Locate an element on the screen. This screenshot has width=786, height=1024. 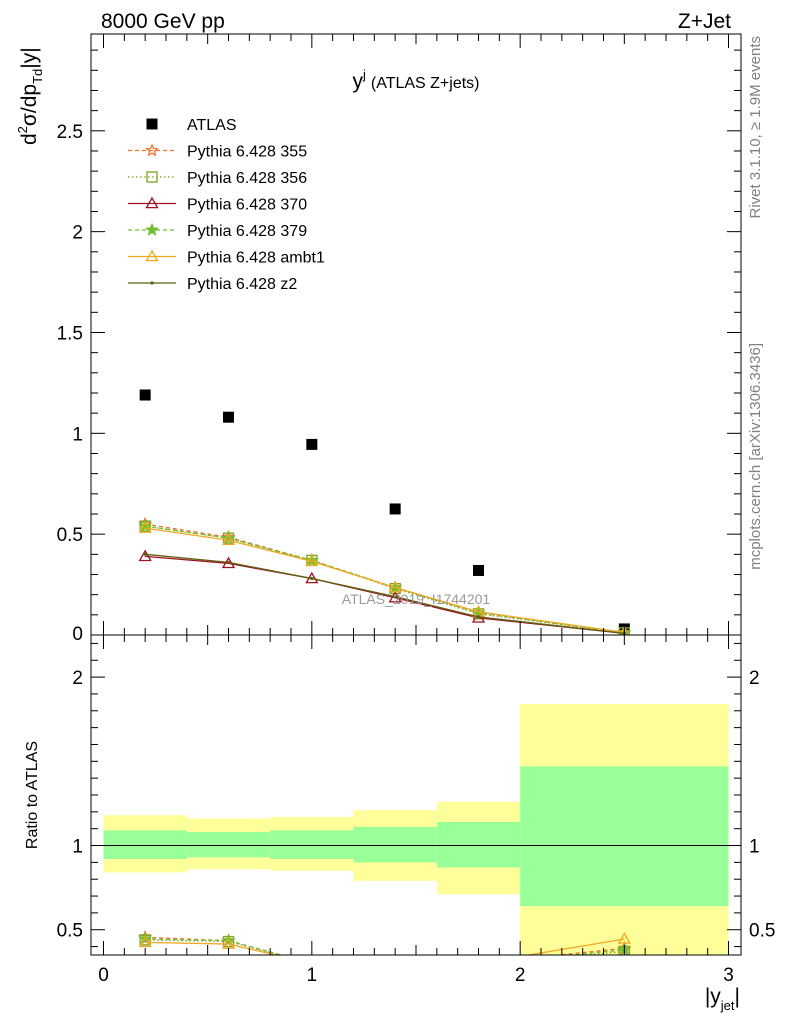
ylabel-sub-td: Td is located at coordinates (37, 76).